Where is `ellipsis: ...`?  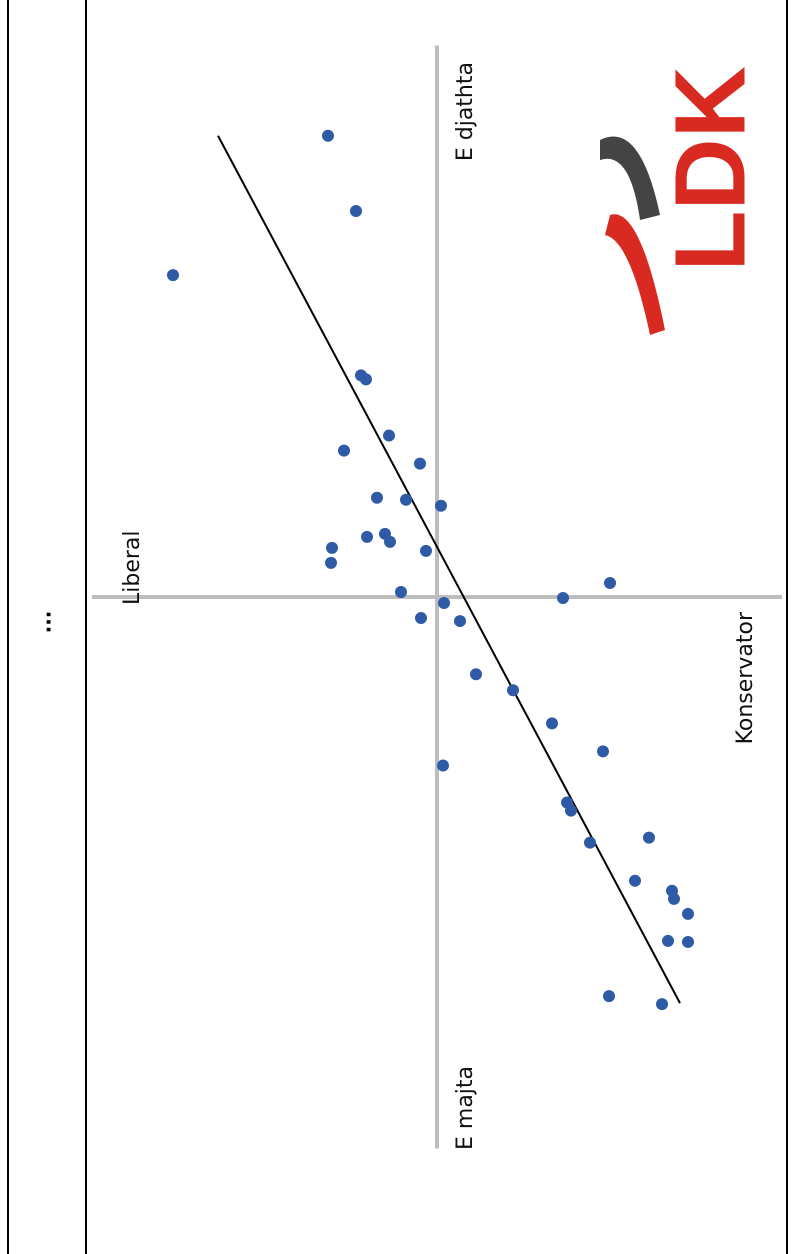
ellipsis: ... is located at coordinates (44, 622).